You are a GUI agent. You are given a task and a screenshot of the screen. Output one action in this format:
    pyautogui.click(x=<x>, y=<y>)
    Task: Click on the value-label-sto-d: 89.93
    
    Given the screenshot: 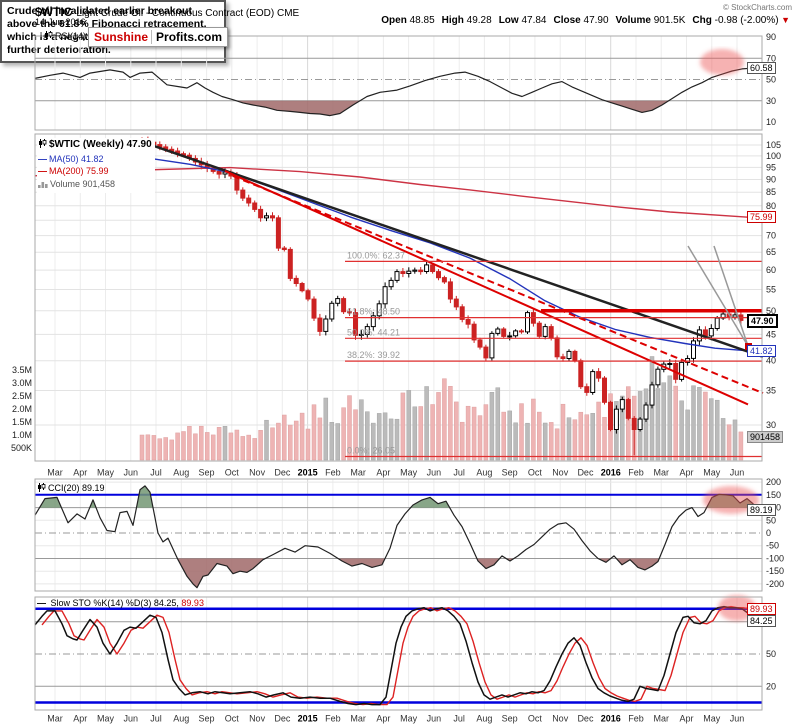 What is the action you would take?
    pyautogui.click(x=761, y=609)
    